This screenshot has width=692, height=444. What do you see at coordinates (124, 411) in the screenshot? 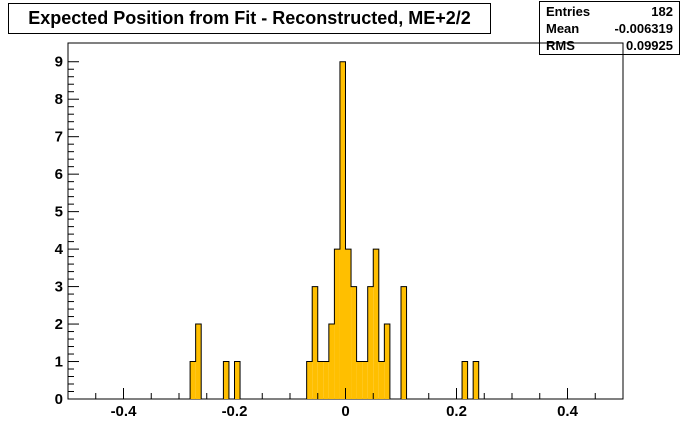
I see `x-tick-label: -0.4` at bounding box center [124, 411].